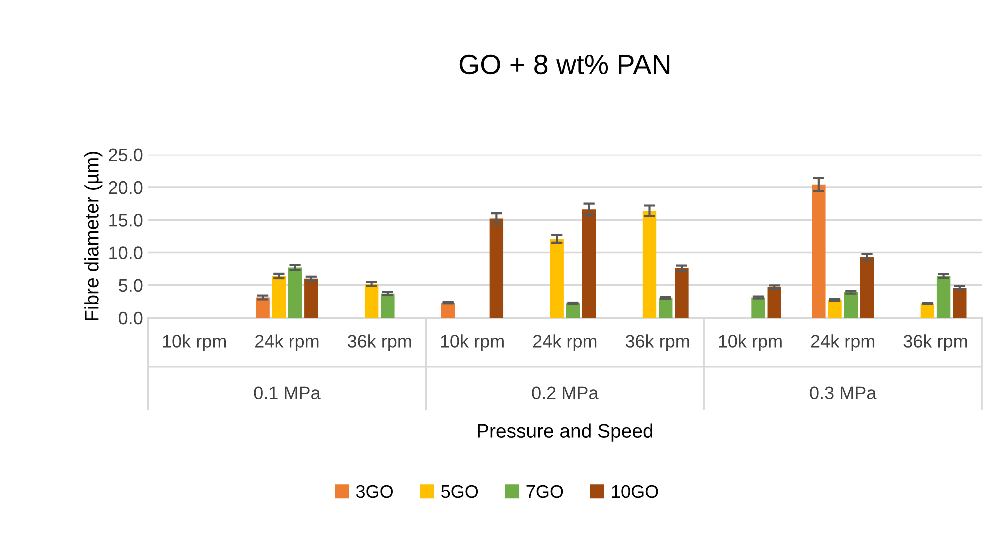 The width and height of the screenshot is (995, 534). What do you see at coordinates (460, 491) in the screenshot?
I see `legend-label: 5GO` at bounding box center [460, 491].